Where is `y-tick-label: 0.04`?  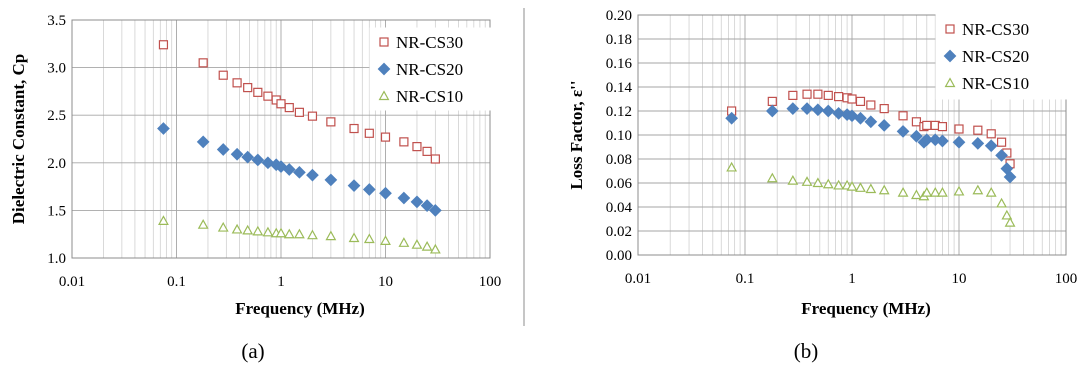 y-tick-label: 0.04 is located at coordinates (619, 208).